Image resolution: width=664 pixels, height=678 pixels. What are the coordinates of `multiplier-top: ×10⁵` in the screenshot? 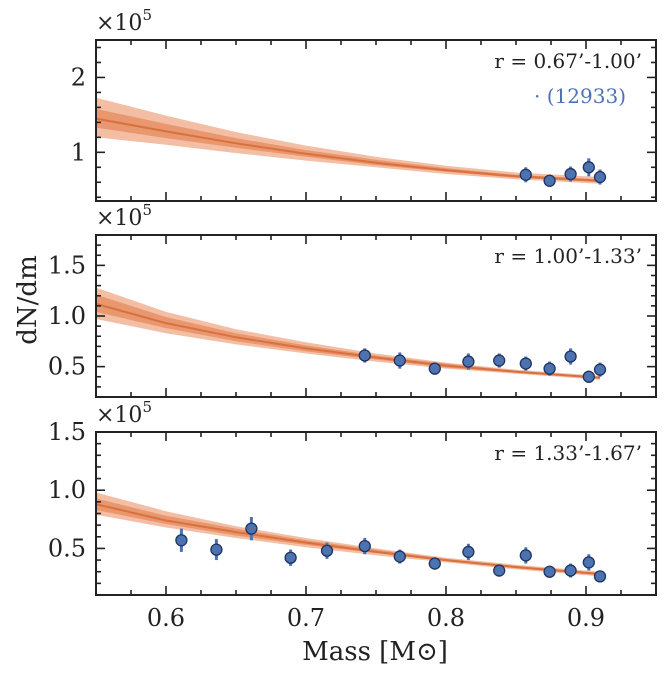 It's located at (124, 21).